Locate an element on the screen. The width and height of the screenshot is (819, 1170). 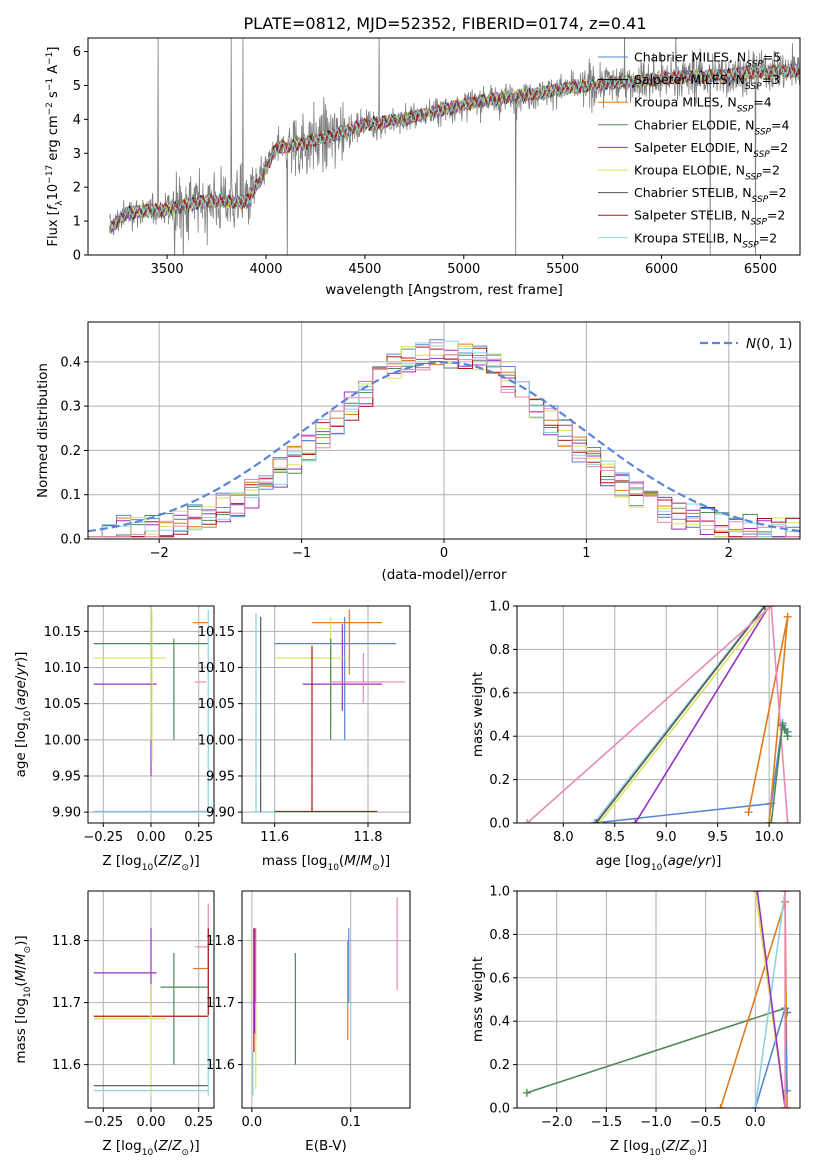
y-tick-label: 1.0 is located at coordinates (499, 607).